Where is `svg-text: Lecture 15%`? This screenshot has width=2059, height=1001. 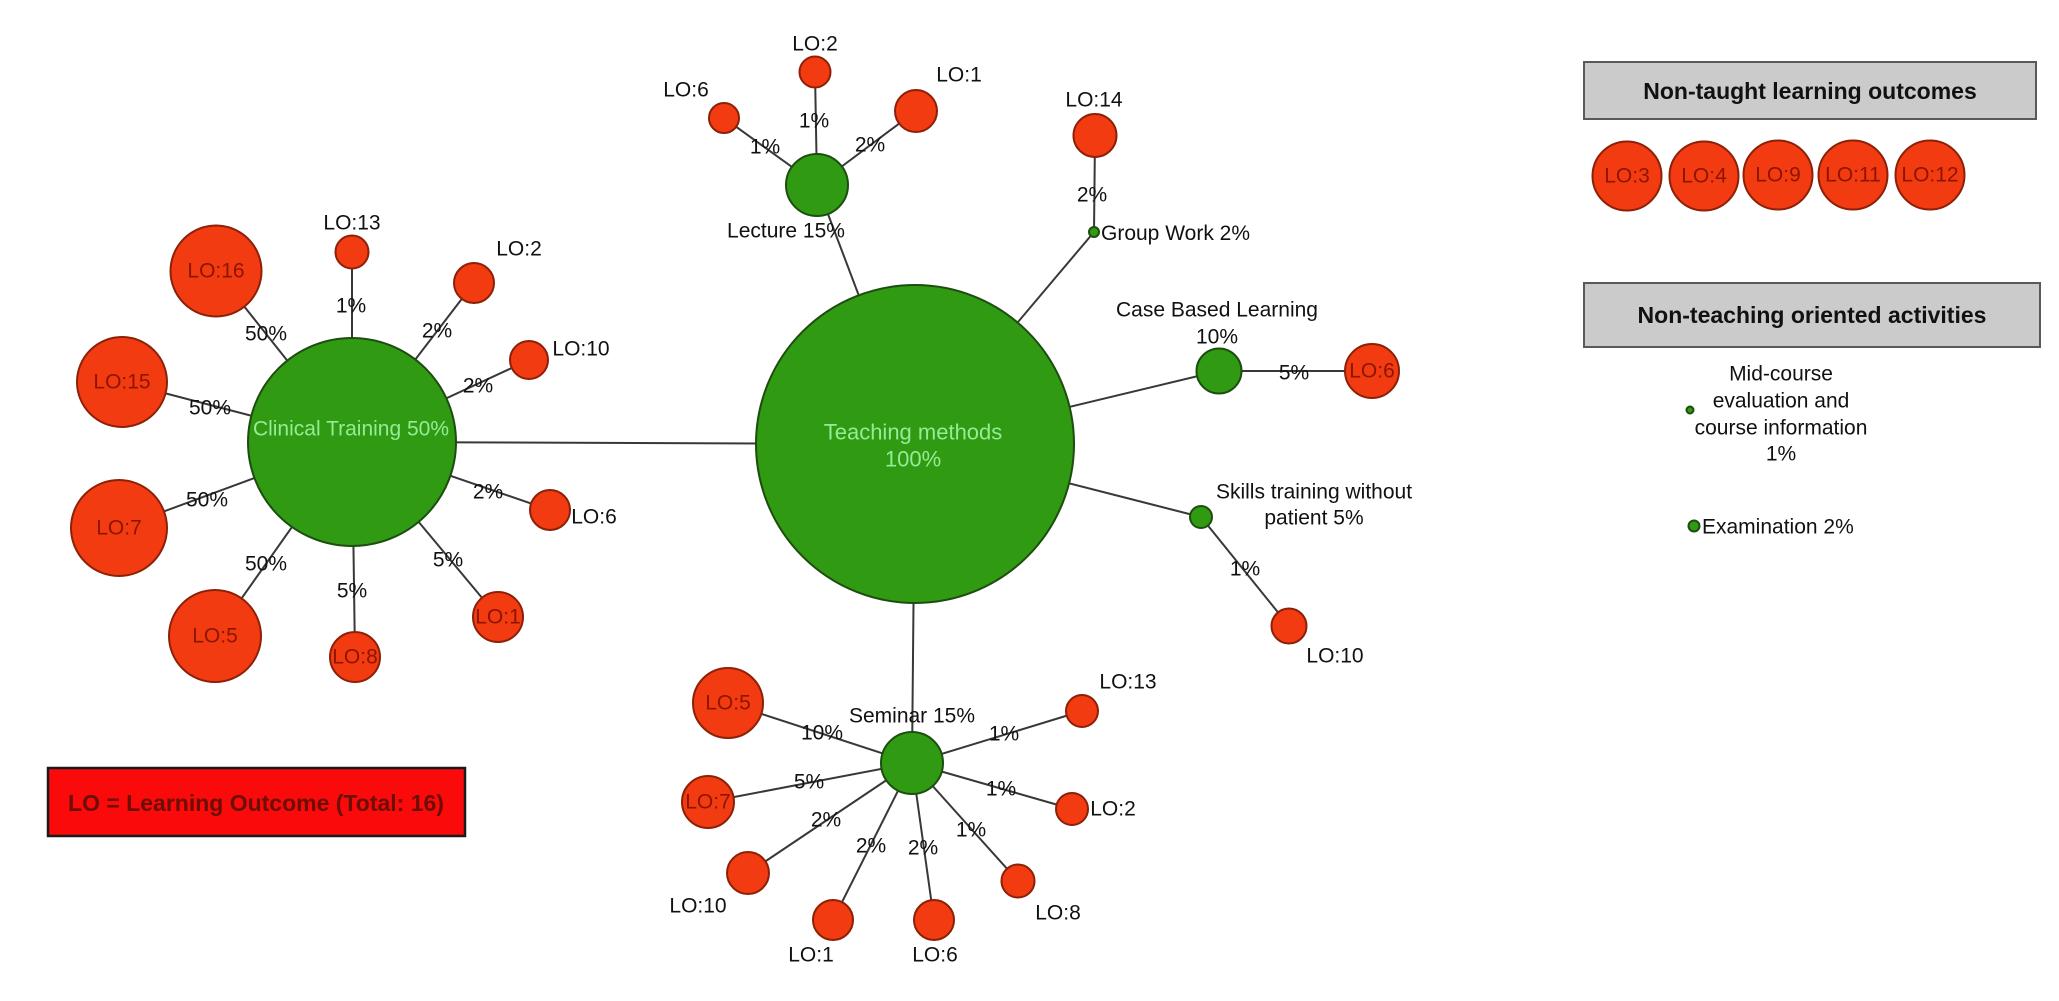 svg-text: Lecture 15% is located at coordinates (786, 231).